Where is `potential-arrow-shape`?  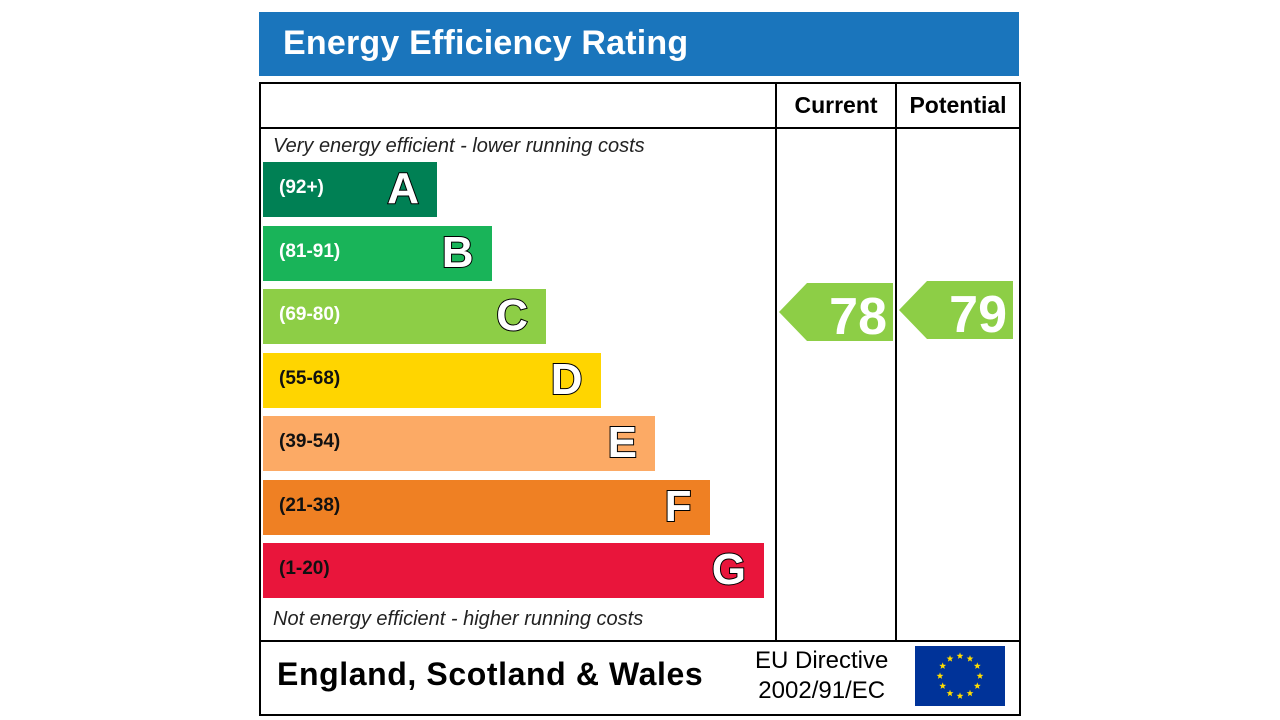
potential-arrow-shape is located at coordinates (956, 309).